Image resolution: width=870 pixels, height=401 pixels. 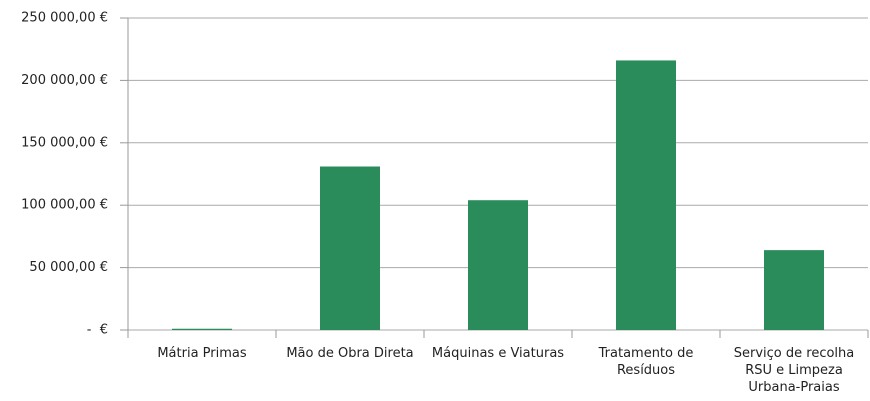 What do you see at coordinates (64, 205) in the screenshot?
I see `y-tick-label: 100 000,00 €` at bounding box center [64, 205].